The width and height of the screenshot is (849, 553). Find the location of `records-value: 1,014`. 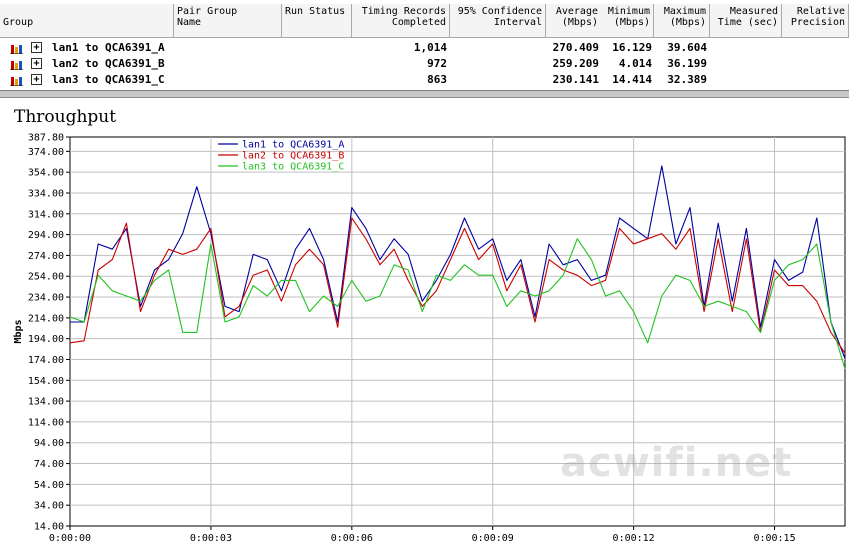

records-value: 1,014 is located at coordinates (430, 47).